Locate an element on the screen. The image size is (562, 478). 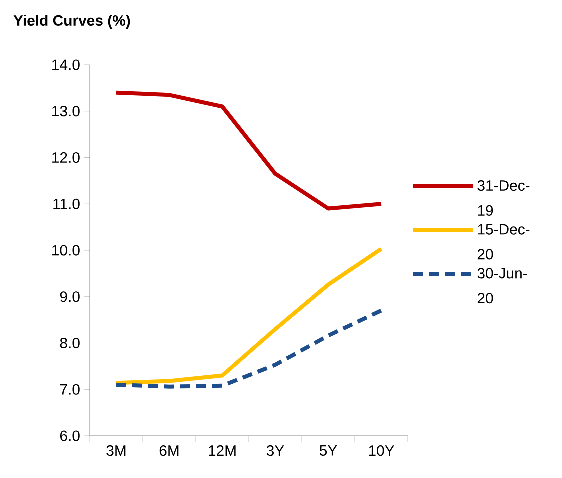
y-tick-label: 8.0 is located at coordinates (70, 343).